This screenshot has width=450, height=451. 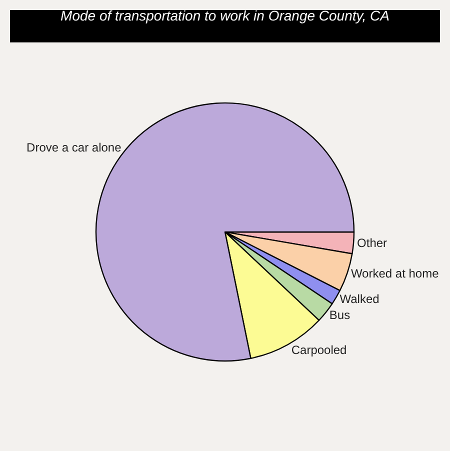 What do you see at coordinates (339, 315) in the screenshot?
I see `slice-label: Bus` at bounding box center [339, 315].